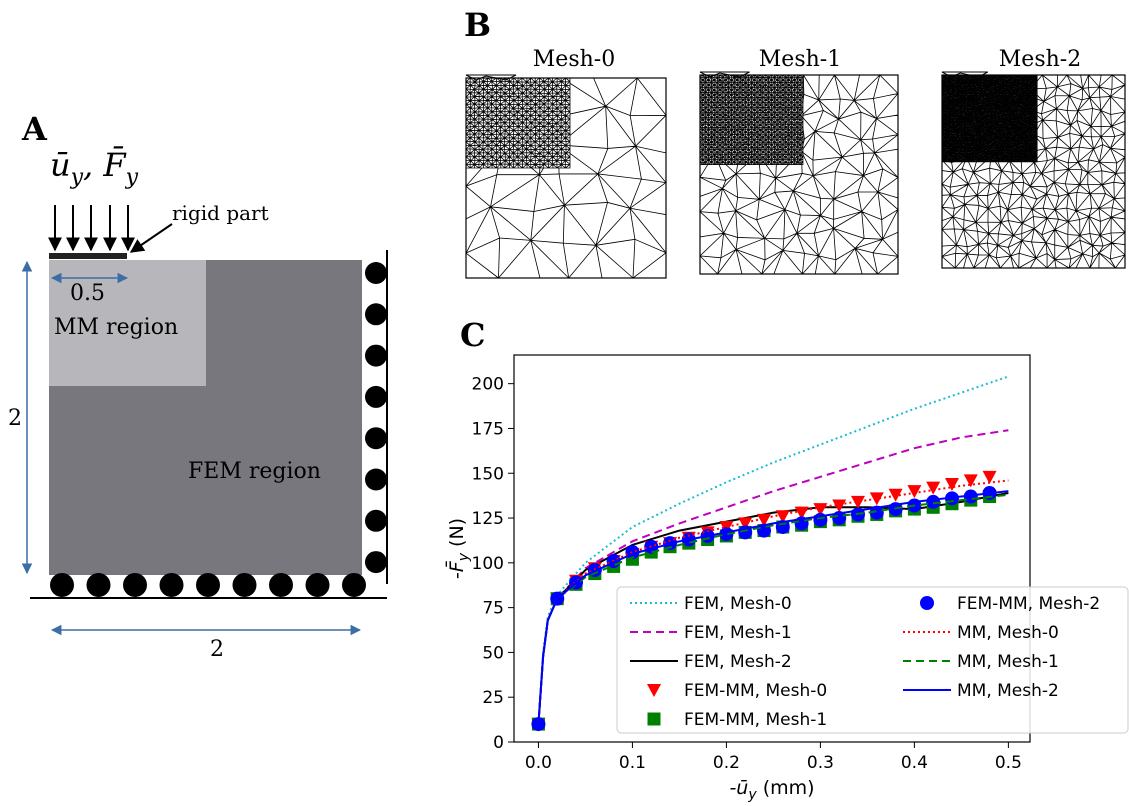 The image size is (1129, 806). I want to click on legend-box, so click(872, 660).